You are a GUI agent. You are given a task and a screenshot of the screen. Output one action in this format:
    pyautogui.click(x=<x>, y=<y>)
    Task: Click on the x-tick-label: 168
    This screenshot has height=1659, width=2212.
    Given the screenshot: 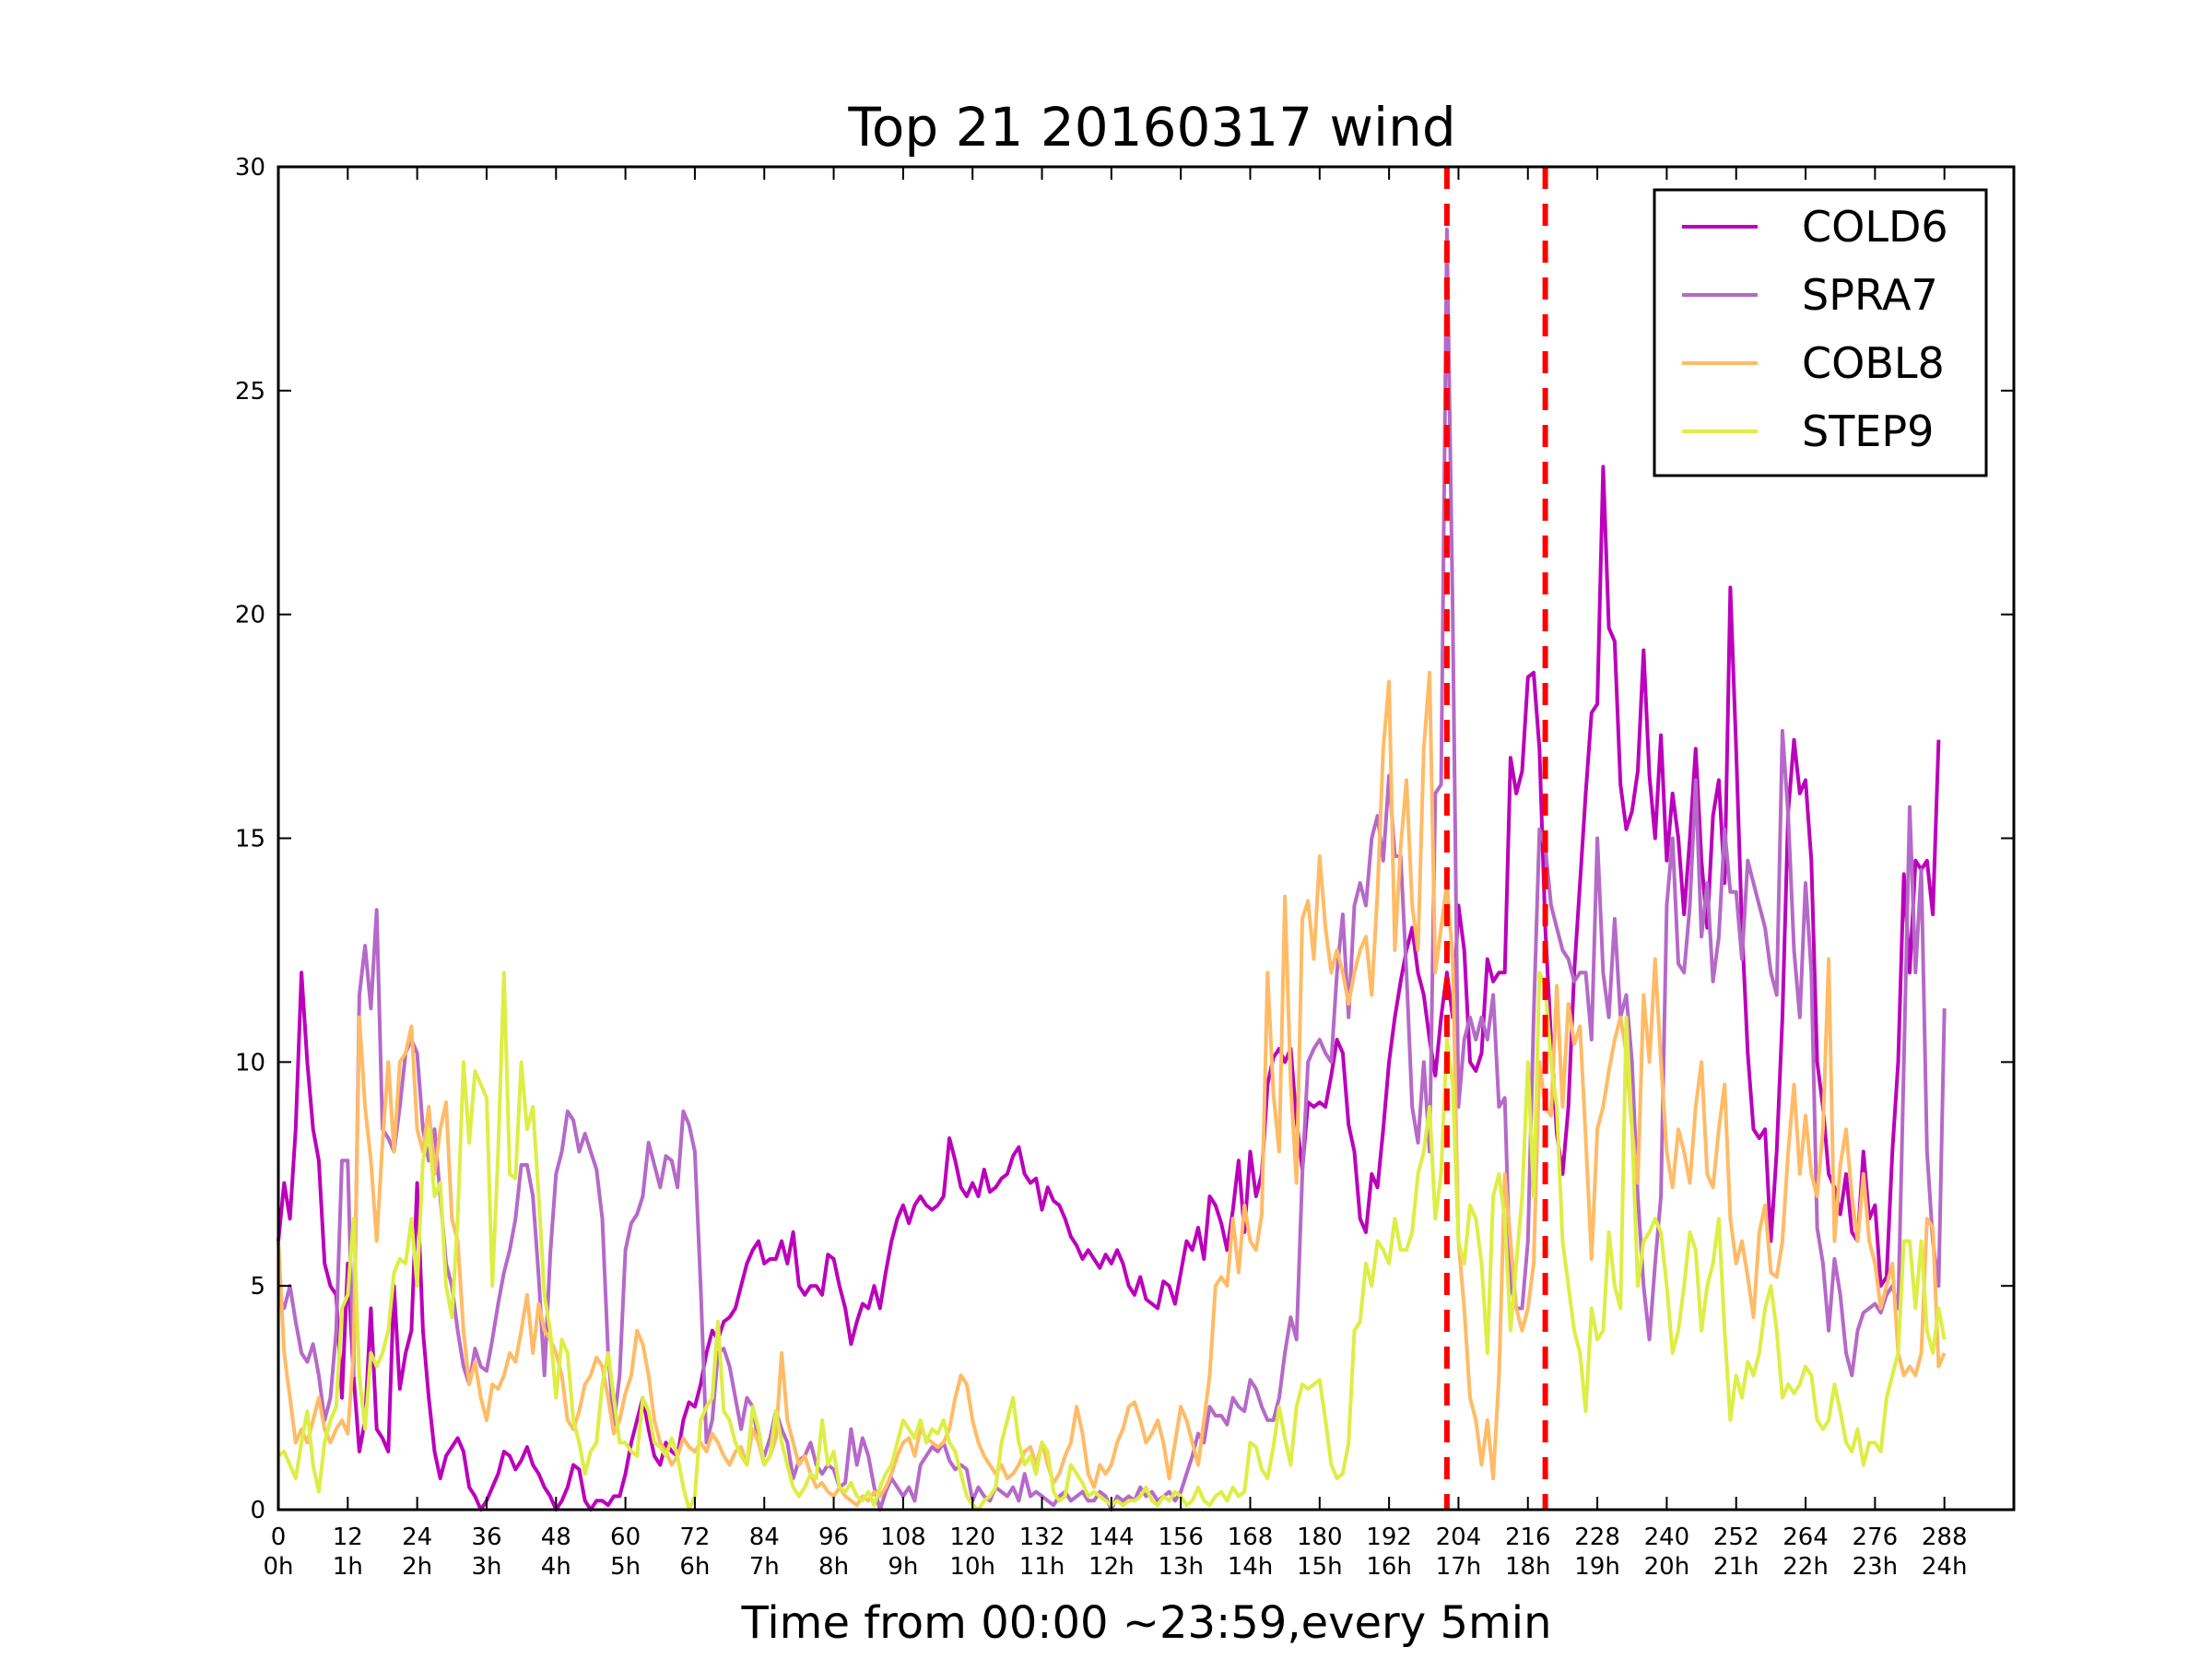 What is the action you would take?
    pyautogui.click(x=1251, y=1537)
    